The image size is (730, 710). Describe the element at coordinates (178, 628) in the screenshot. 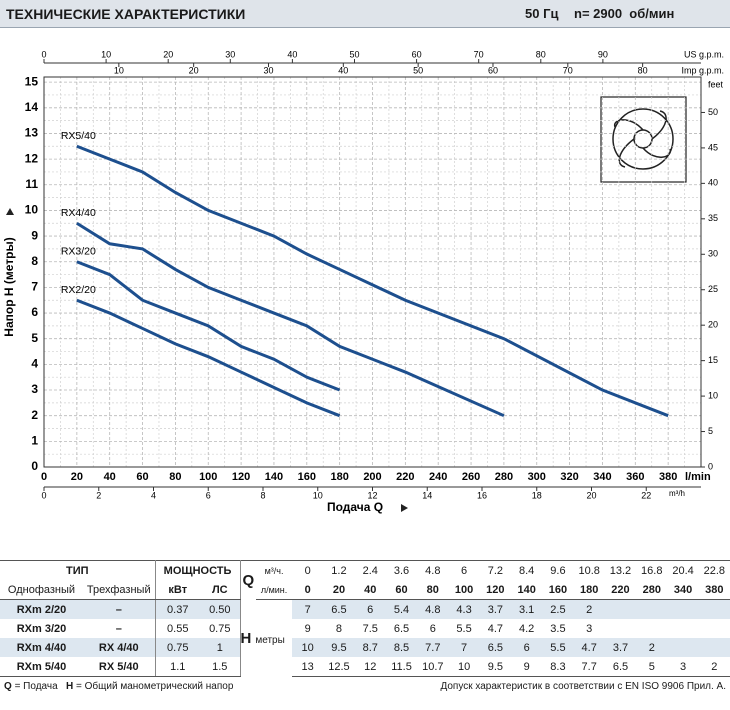

I see `table-cell: 0.55` at that location.